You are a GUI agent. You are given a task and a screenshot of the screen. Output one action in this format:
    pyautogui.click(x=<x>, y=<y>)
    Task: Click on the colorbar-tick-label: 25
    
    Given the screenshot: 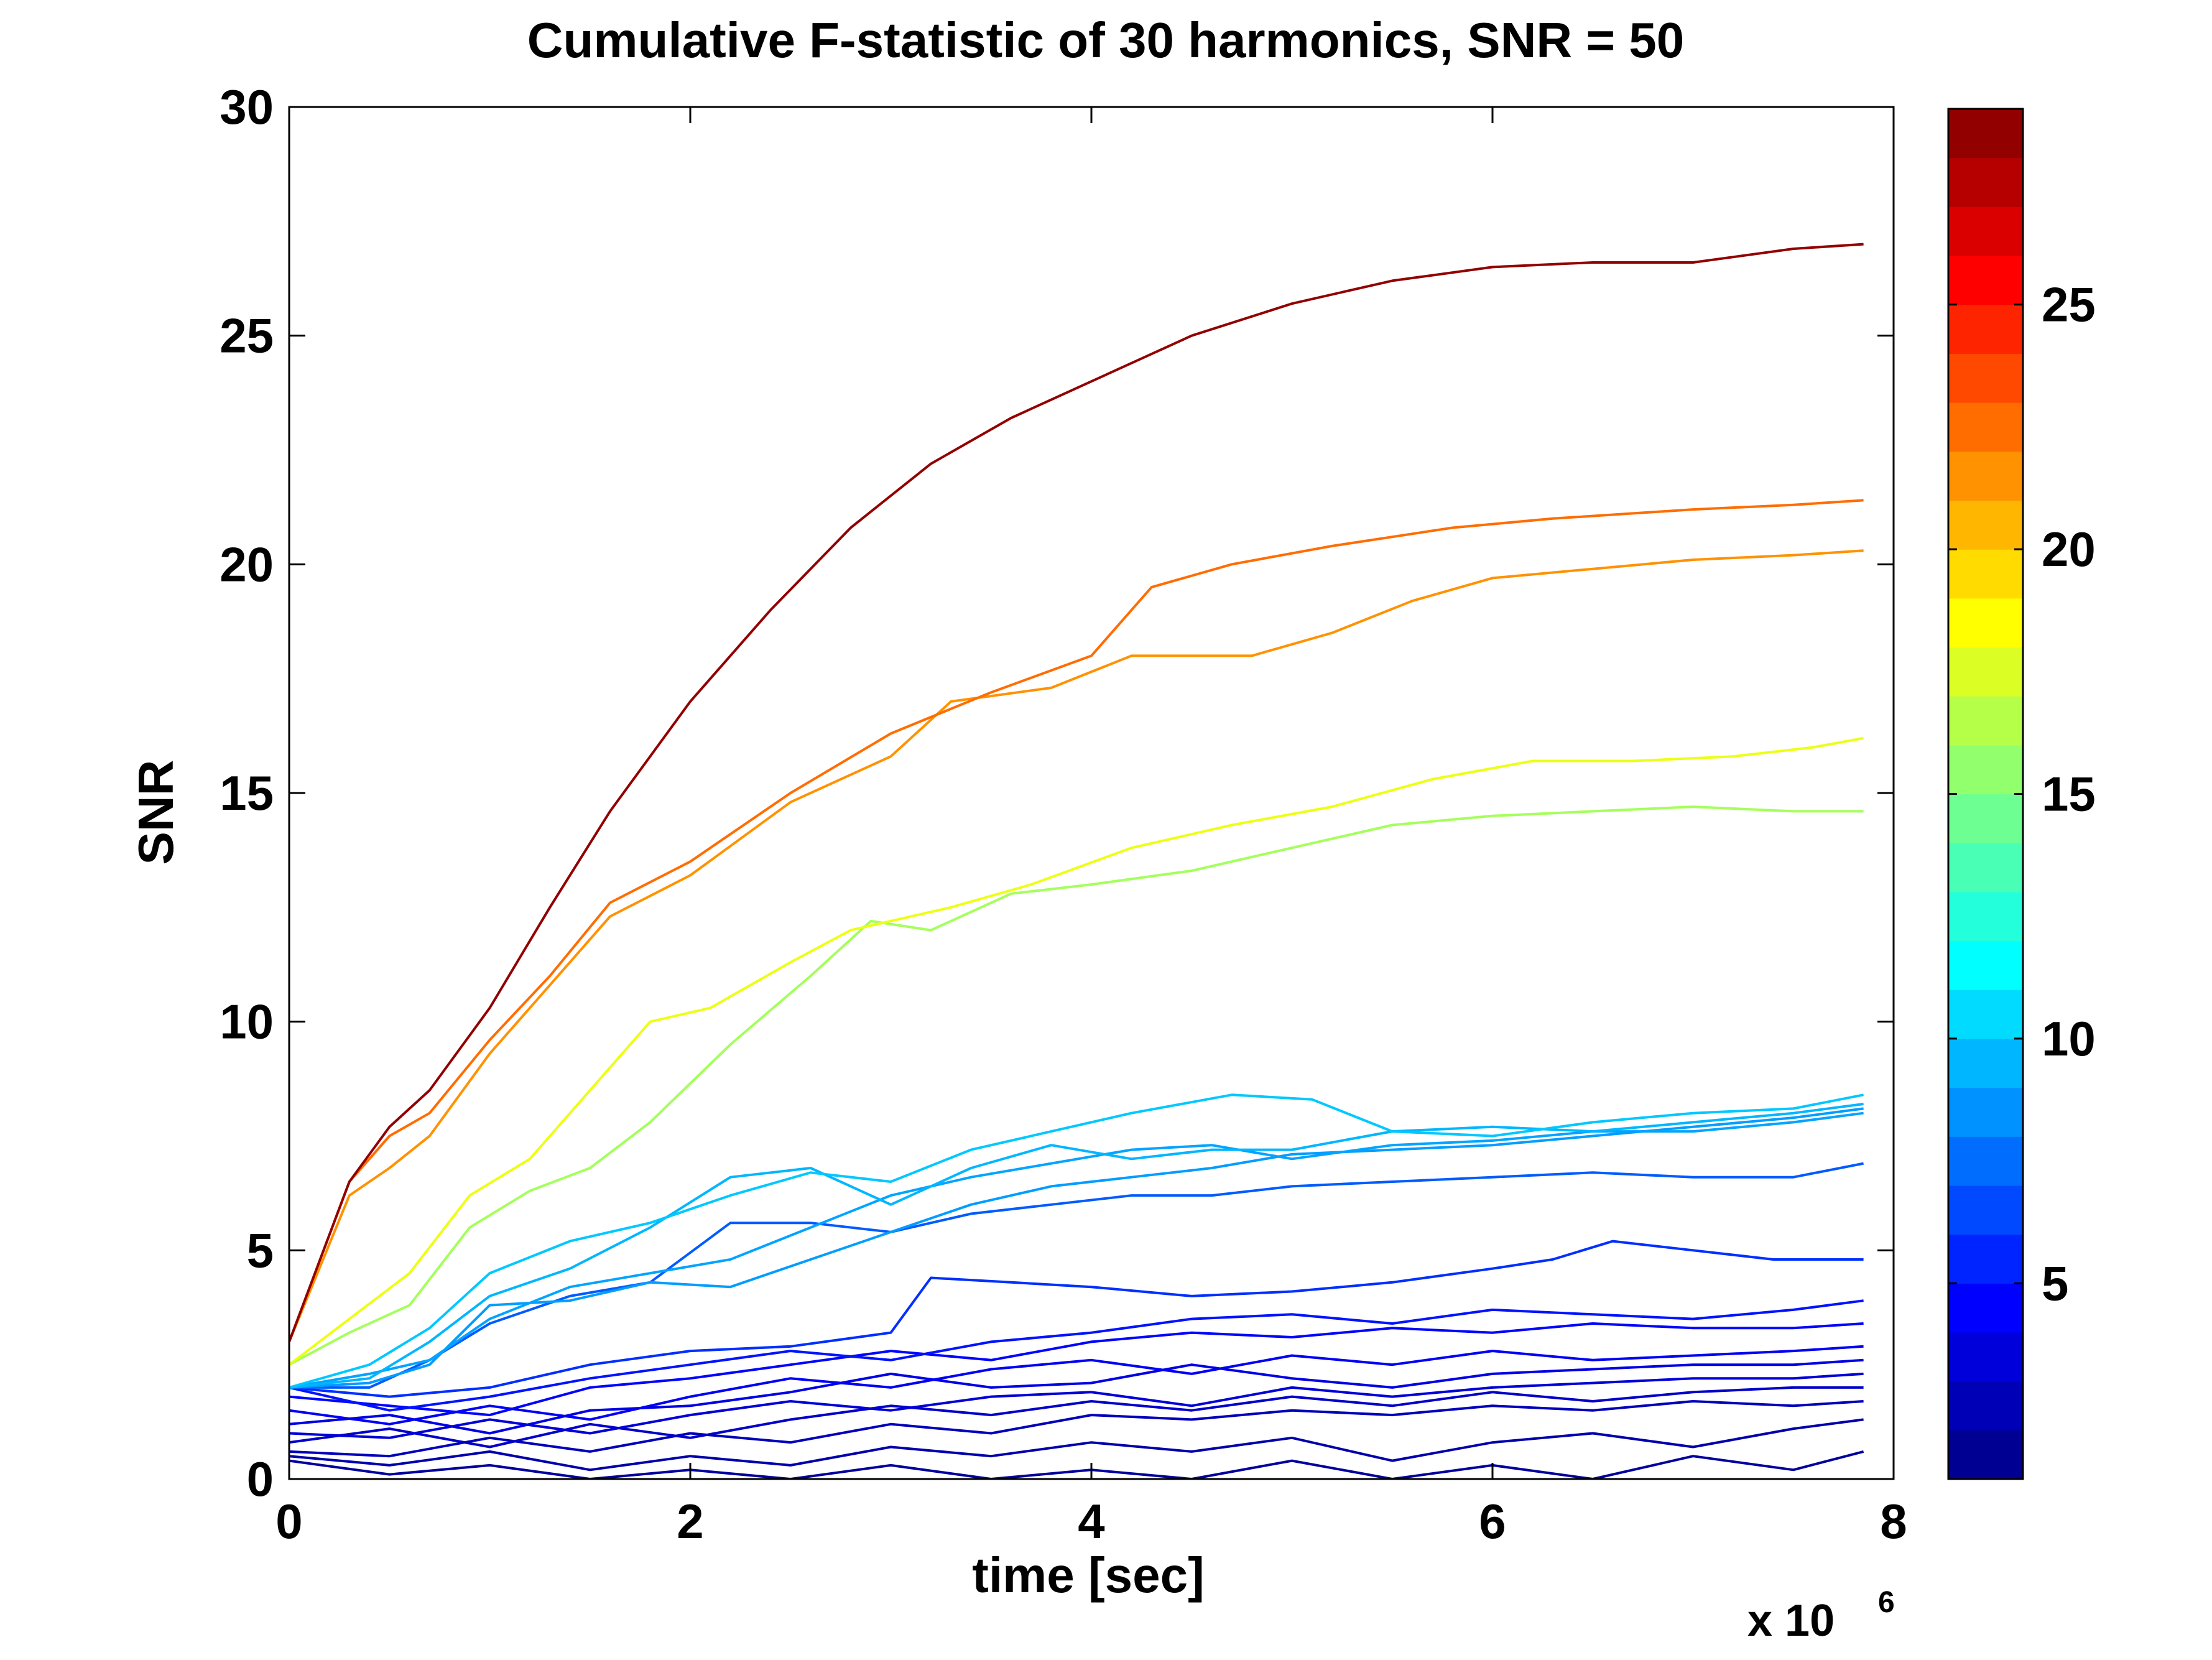 What is the action you would take?
    pyautogui.click(x=2069, y=305)
    